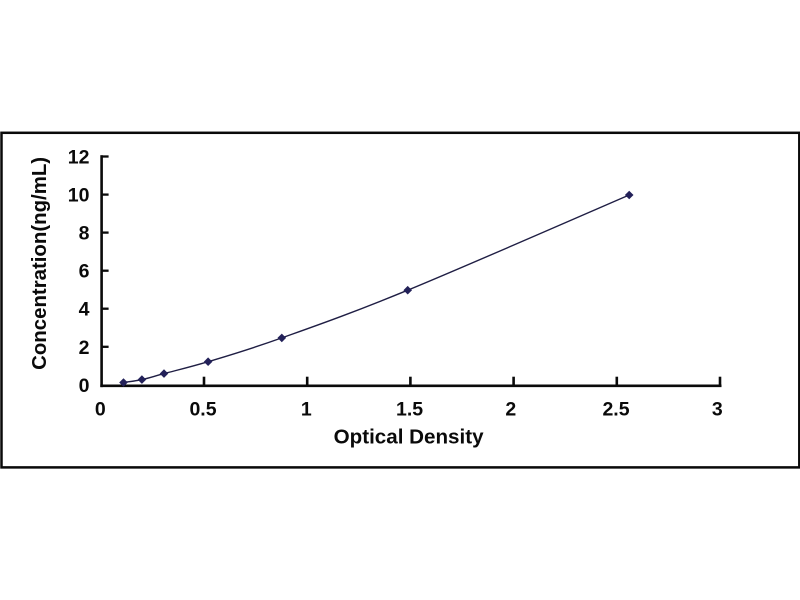 Image resolution: width=800 pixels, height=600 pixels. Describe the element at coordinates (79, 158) in the screenshot. I see `svg-text: 12` at that location.